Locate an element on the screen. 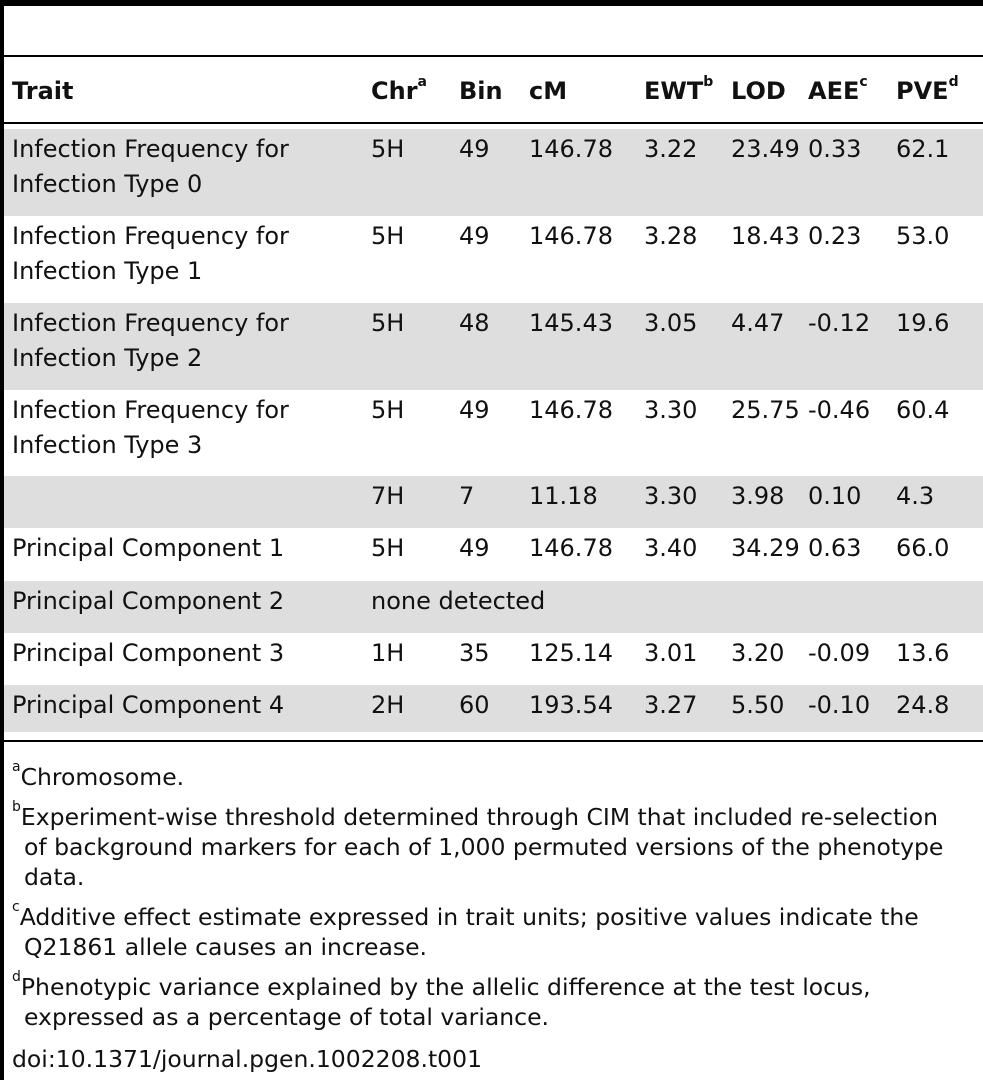 The width and height of the screenshot is (983, 1080). cell-aee: -0.09 is located at coordinates (839, 653).